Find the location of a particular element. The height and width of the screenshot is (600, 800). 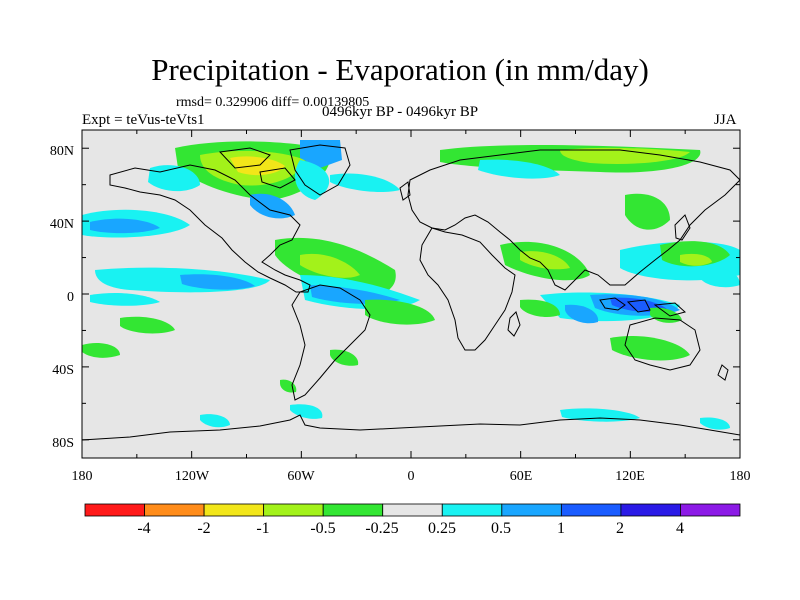

colorbar-label: 1 is located at coordinates (561, 528).